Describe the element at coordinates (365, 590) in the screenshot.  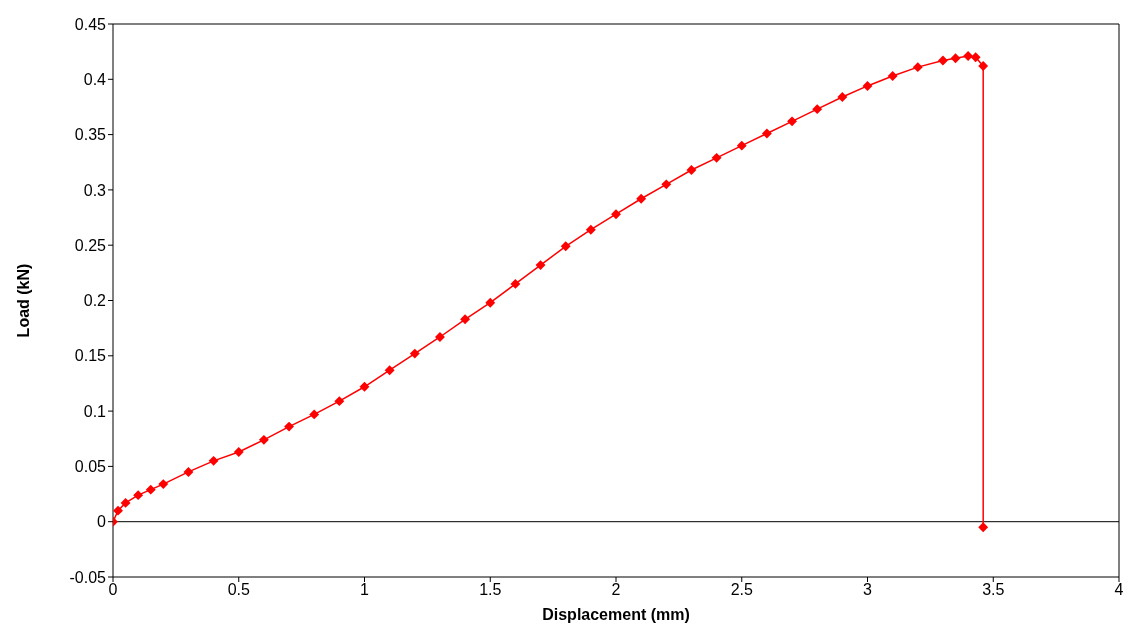
I see `x-tick-label: 1` at that location.